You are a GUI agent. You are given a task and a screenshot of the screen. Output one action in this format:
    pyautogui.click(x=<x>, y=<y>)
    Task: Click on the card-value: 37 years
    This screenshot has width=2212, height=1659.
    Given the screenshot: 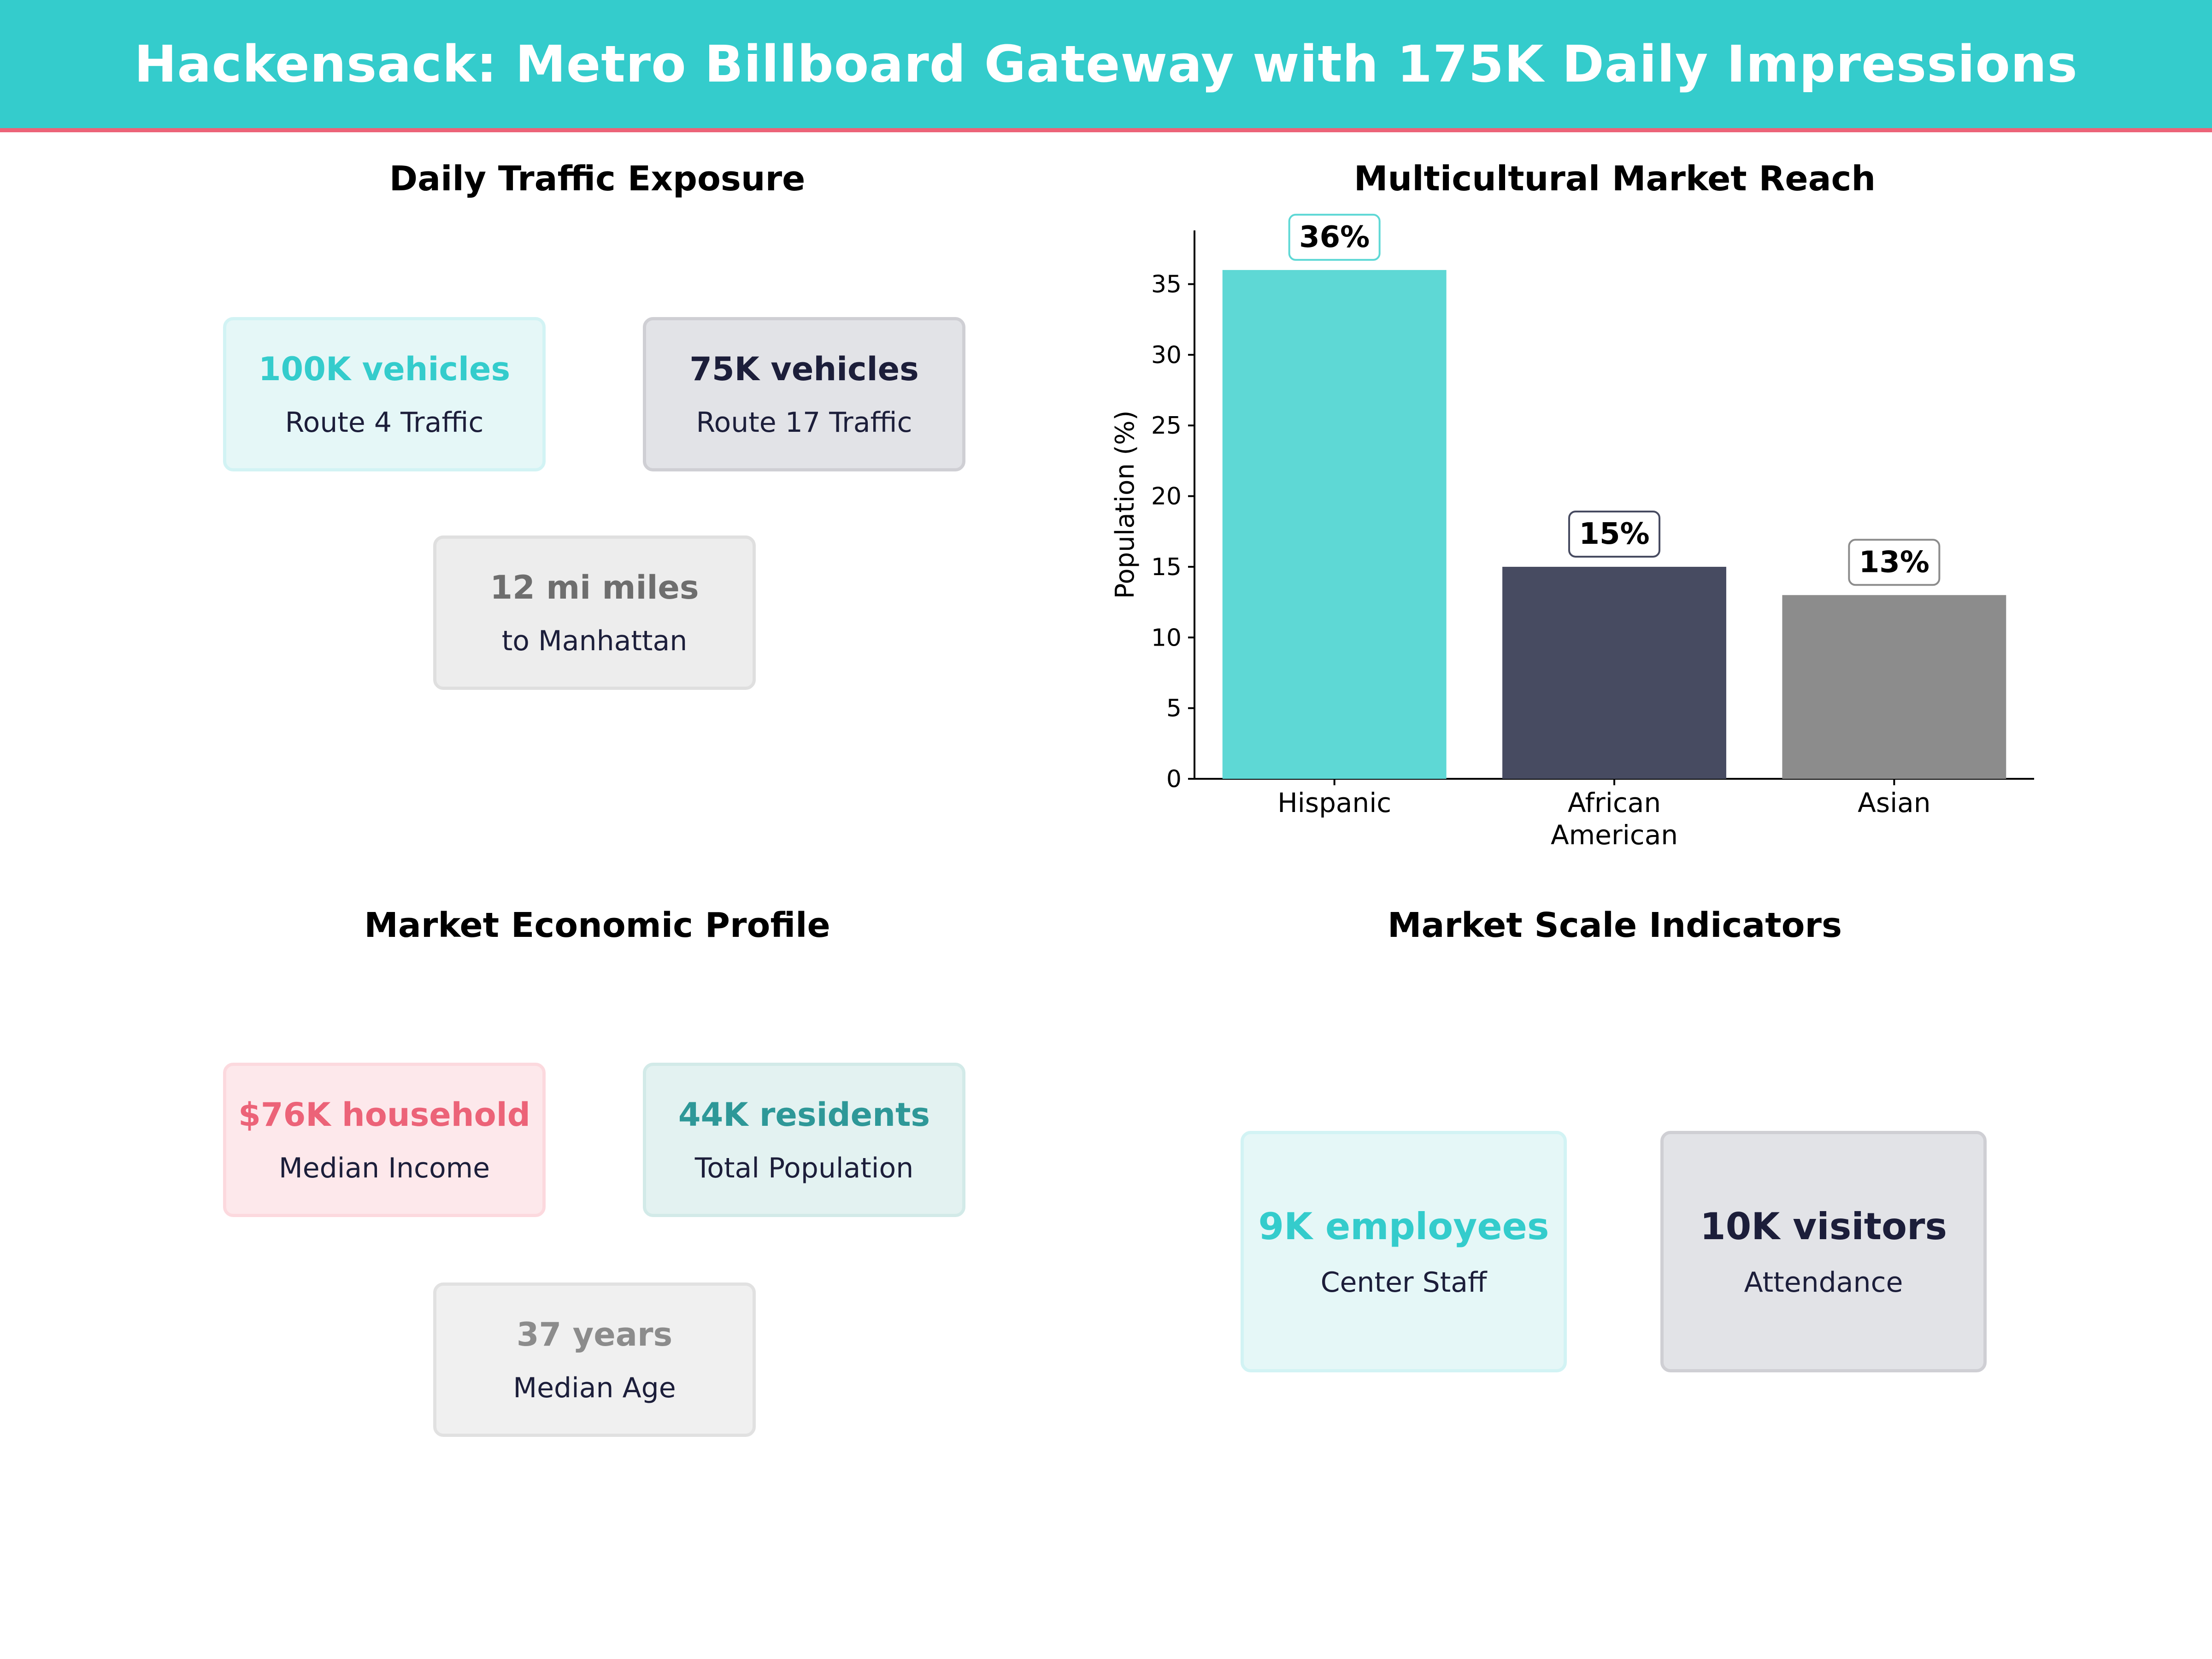 What is the action you would take?
    pyautogui.click(x=594, y=1334)
    